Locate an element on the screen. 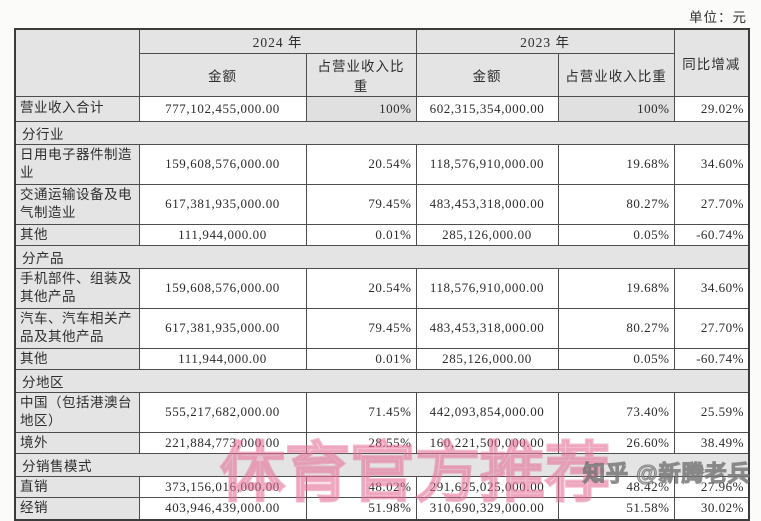 Image resolution: width=761 pixels, height=521 pixels. row-label: 直销 is located at coordinates (77, 487).